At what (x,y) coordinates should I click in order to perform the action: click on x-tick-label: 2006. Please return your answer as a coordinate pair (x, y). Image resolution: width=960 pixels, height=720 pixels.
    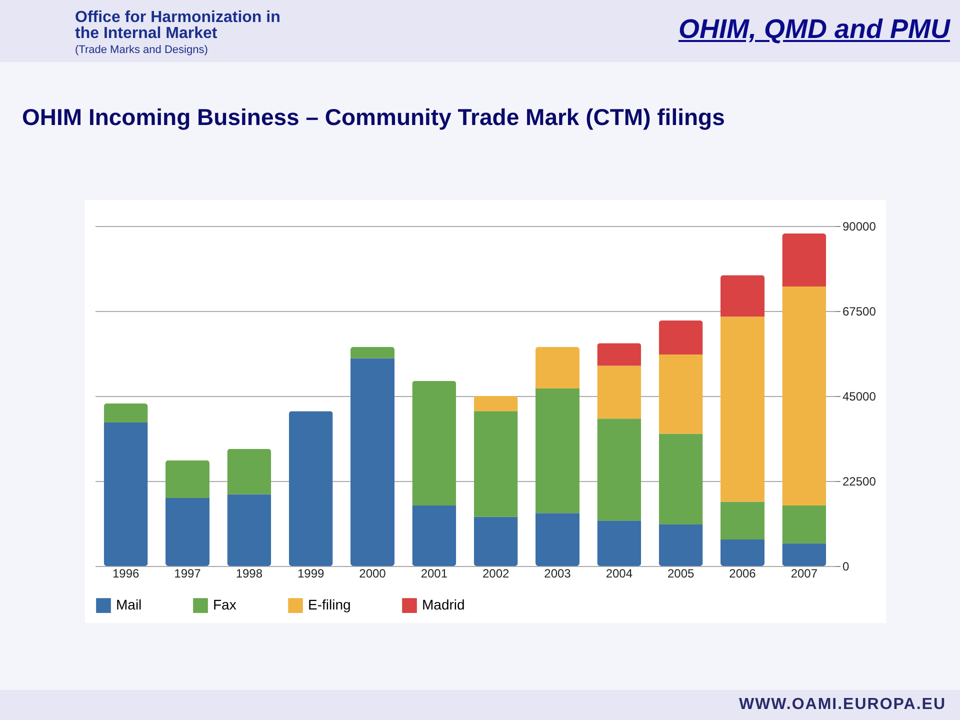
    Looking at the image, I should click on (742, 573).